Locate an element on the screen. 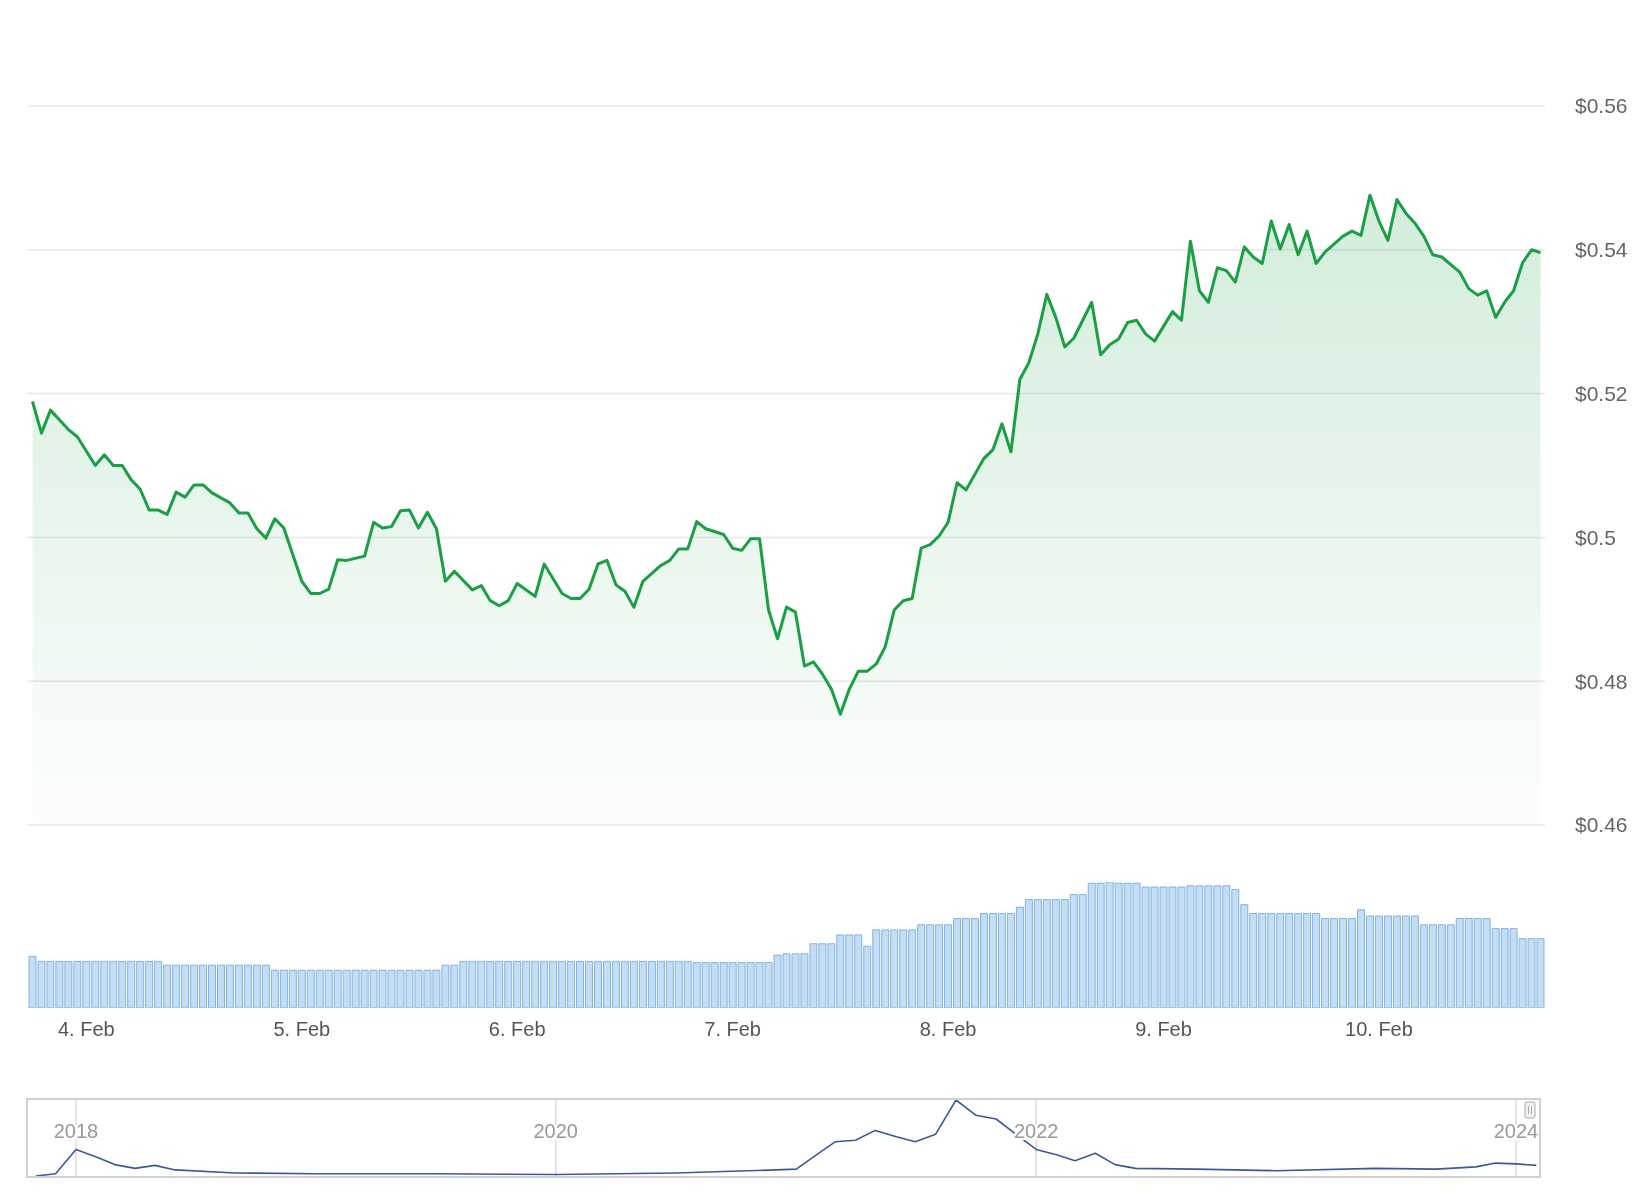 This screenshot has width=1644, height=1200. x-tick-label: 6. Feb is located at coordinates (517, 1029).